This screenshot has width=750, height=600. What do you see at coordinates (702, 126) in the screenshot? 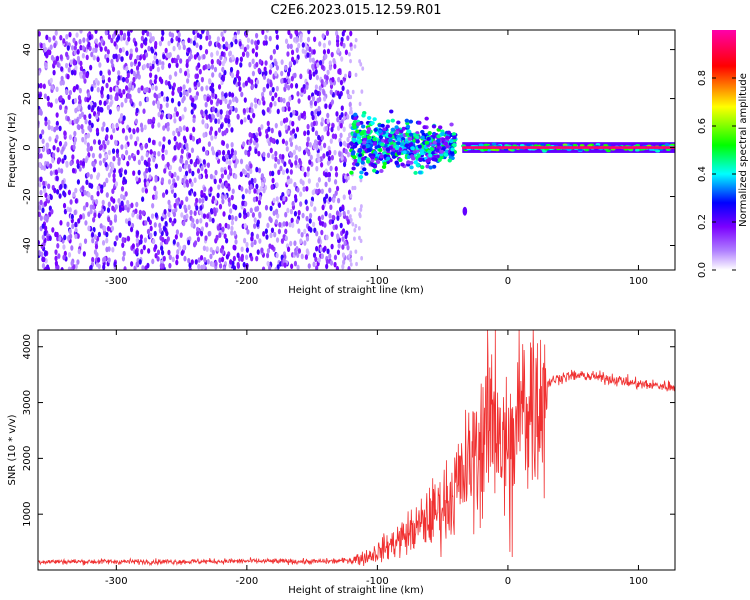
I see `colorbar-tick-label: 0.6` at bounding box center [702, 126].